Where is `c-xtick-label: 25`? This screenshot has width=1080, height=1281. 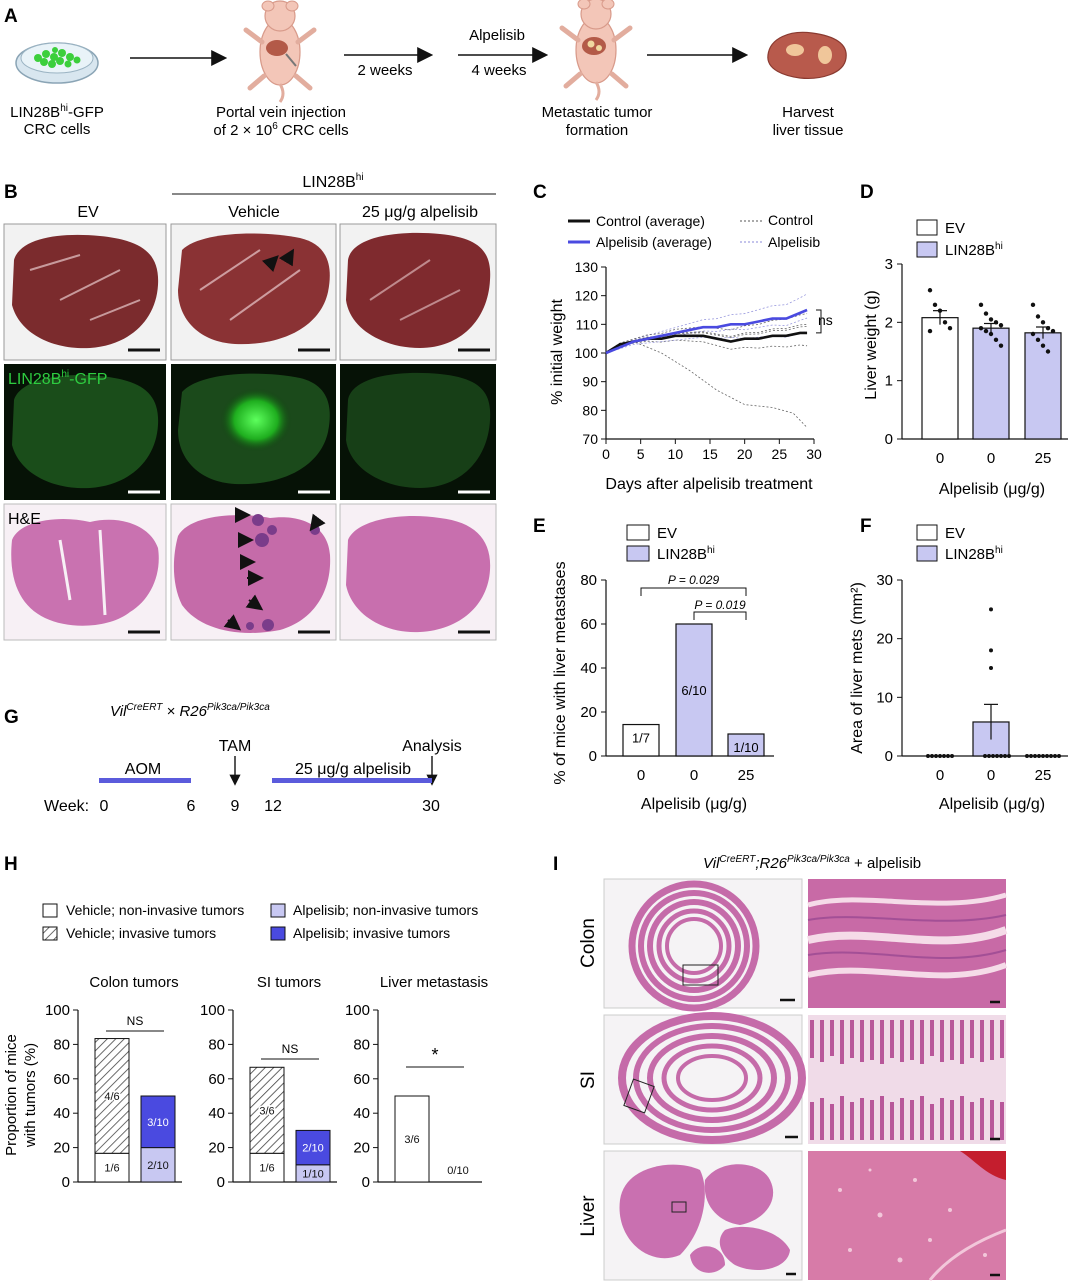
c-xtick-label: 25 is located at coordinates (780, 454).